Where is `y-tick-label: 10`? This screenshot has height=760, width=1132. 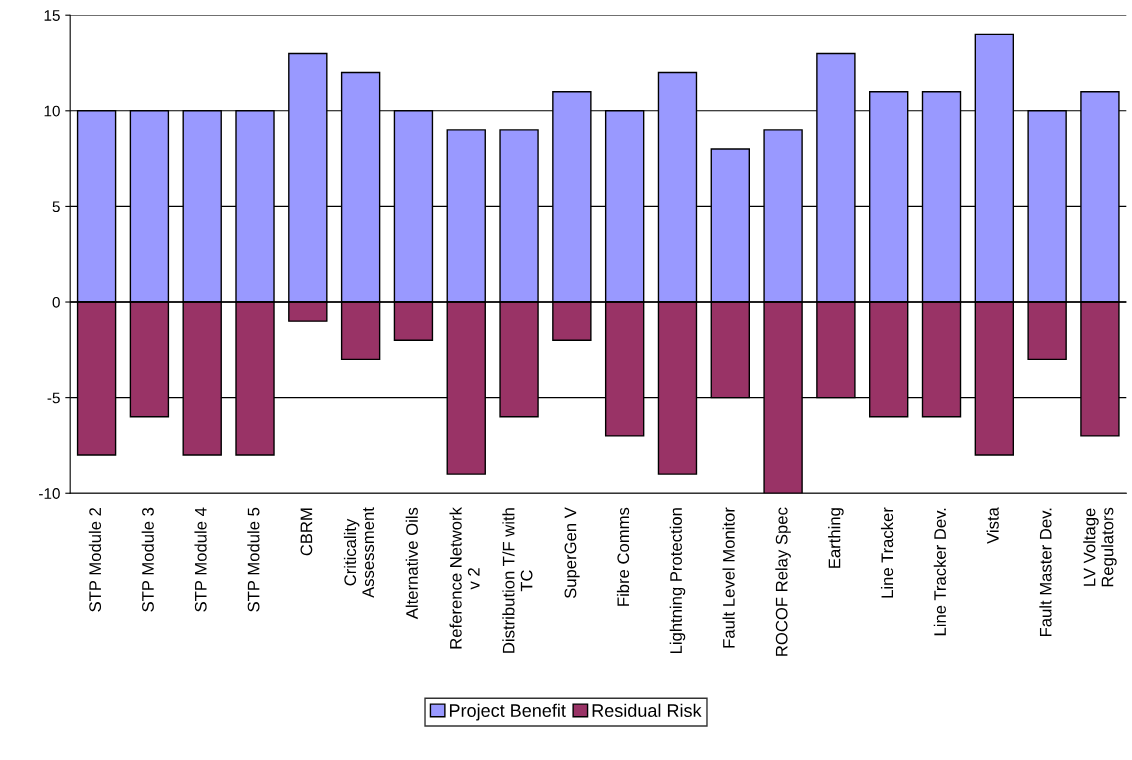 y-tick-label: 10 is located at coordinates (52, 111).